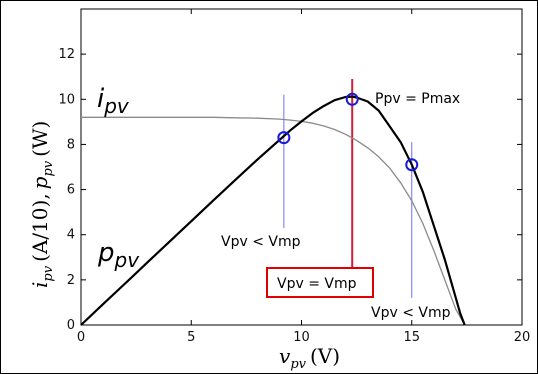 This screenshot has height=374, width=538. What do you see at coordinates (118, 255) in the screenshot?
I see `series-label-ppv: ppv` at bounding box center [118, 255].